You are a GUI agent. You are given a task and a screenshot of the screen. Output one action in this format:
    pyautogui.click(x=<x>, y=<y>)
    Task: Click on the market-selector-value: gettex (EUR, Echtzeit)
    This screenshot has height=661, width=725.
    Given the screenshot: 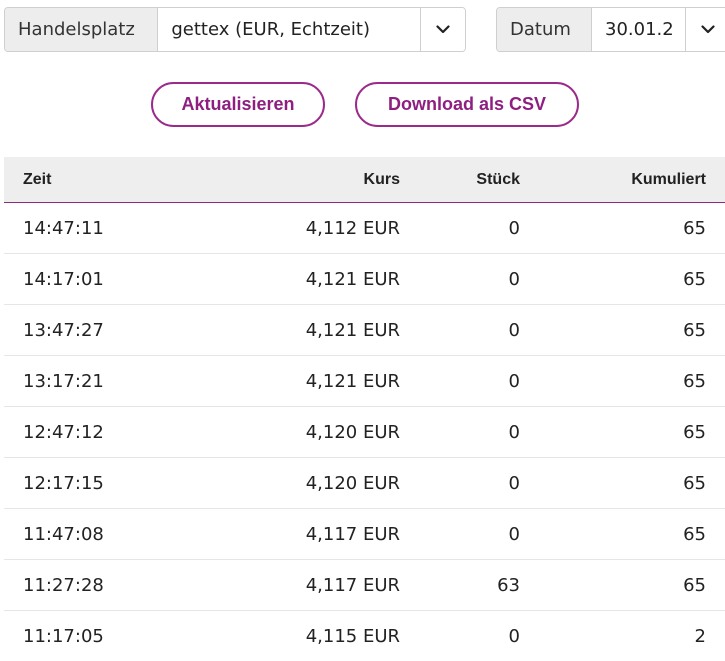 What is the action you would take?
    pyautogui.click(x=270, y=29)
    